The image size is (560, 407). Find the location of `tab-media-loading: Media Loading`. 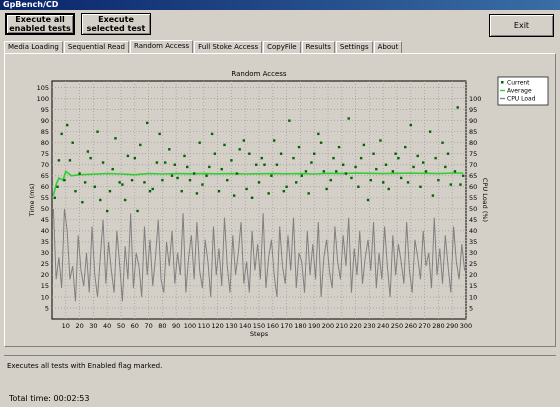

tab-media-loading: Media Loading is located at coordinates (33, 47).